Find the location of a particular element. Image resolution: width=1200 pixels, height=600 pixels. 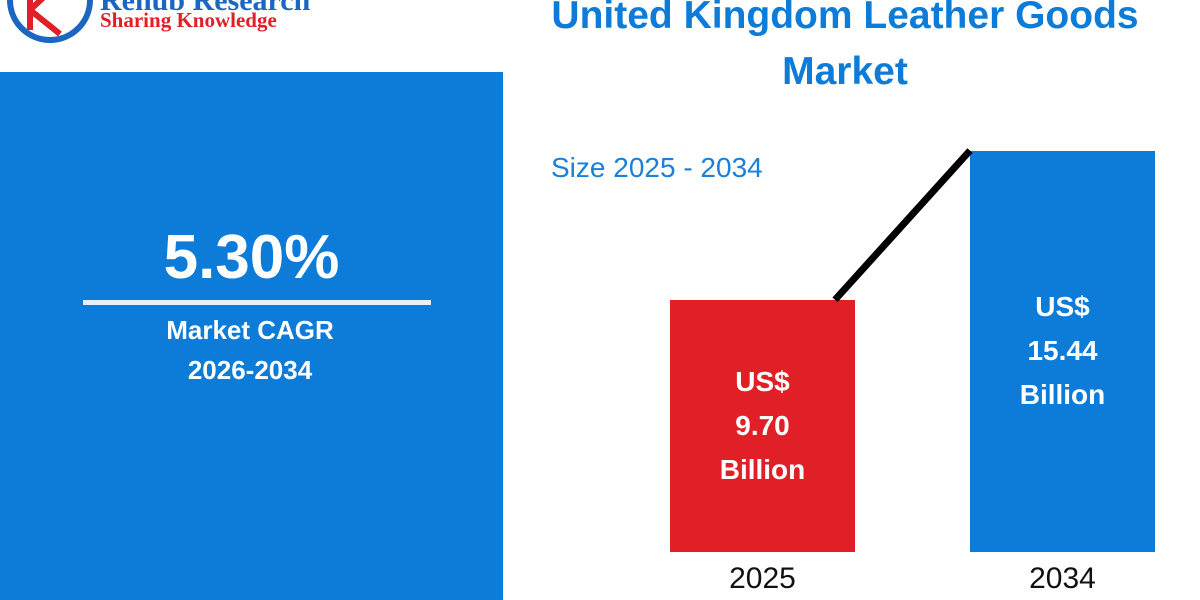

chart-subtitle: Size 2025 - 2034 is located at coordinates (657, 167).